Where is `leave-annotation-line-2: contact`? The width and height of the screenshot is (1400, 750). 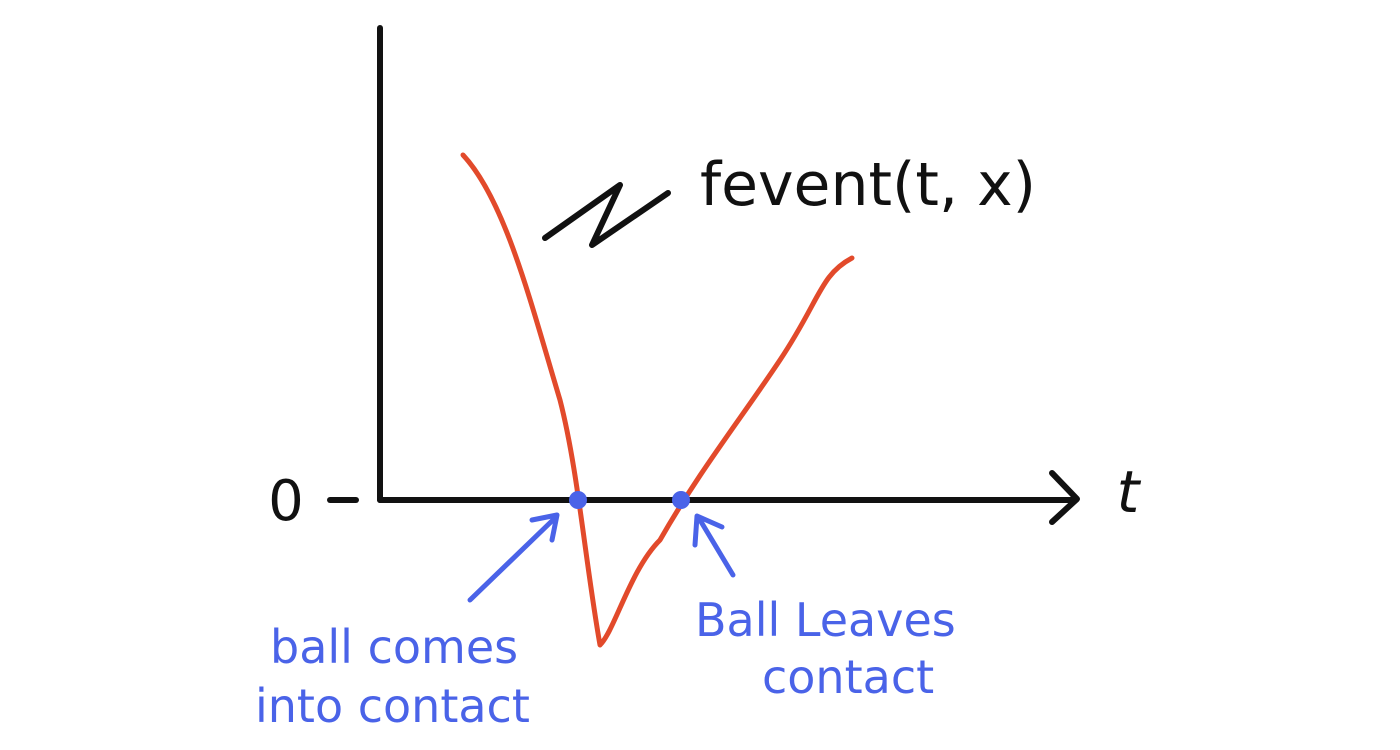
leave-annotation-line-2: contact is located at coordinates (848, 677).